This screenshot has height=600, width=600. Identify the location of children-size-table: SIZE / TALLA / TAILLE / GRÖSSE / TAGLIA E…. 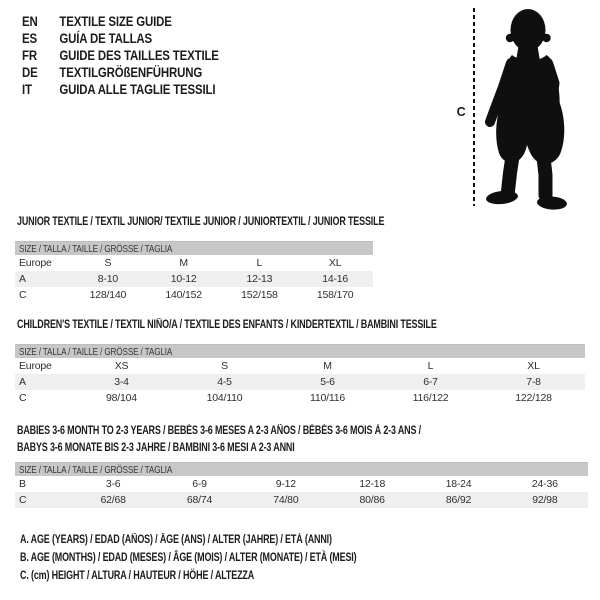
(300, 375).